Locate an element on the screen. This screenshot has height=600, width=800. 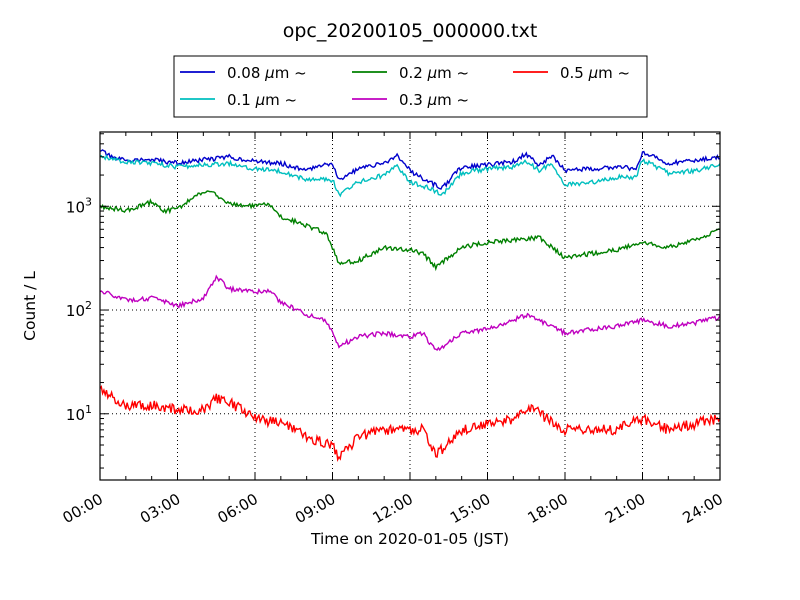
series-line-0.1 is located at coordinates (410, 176).